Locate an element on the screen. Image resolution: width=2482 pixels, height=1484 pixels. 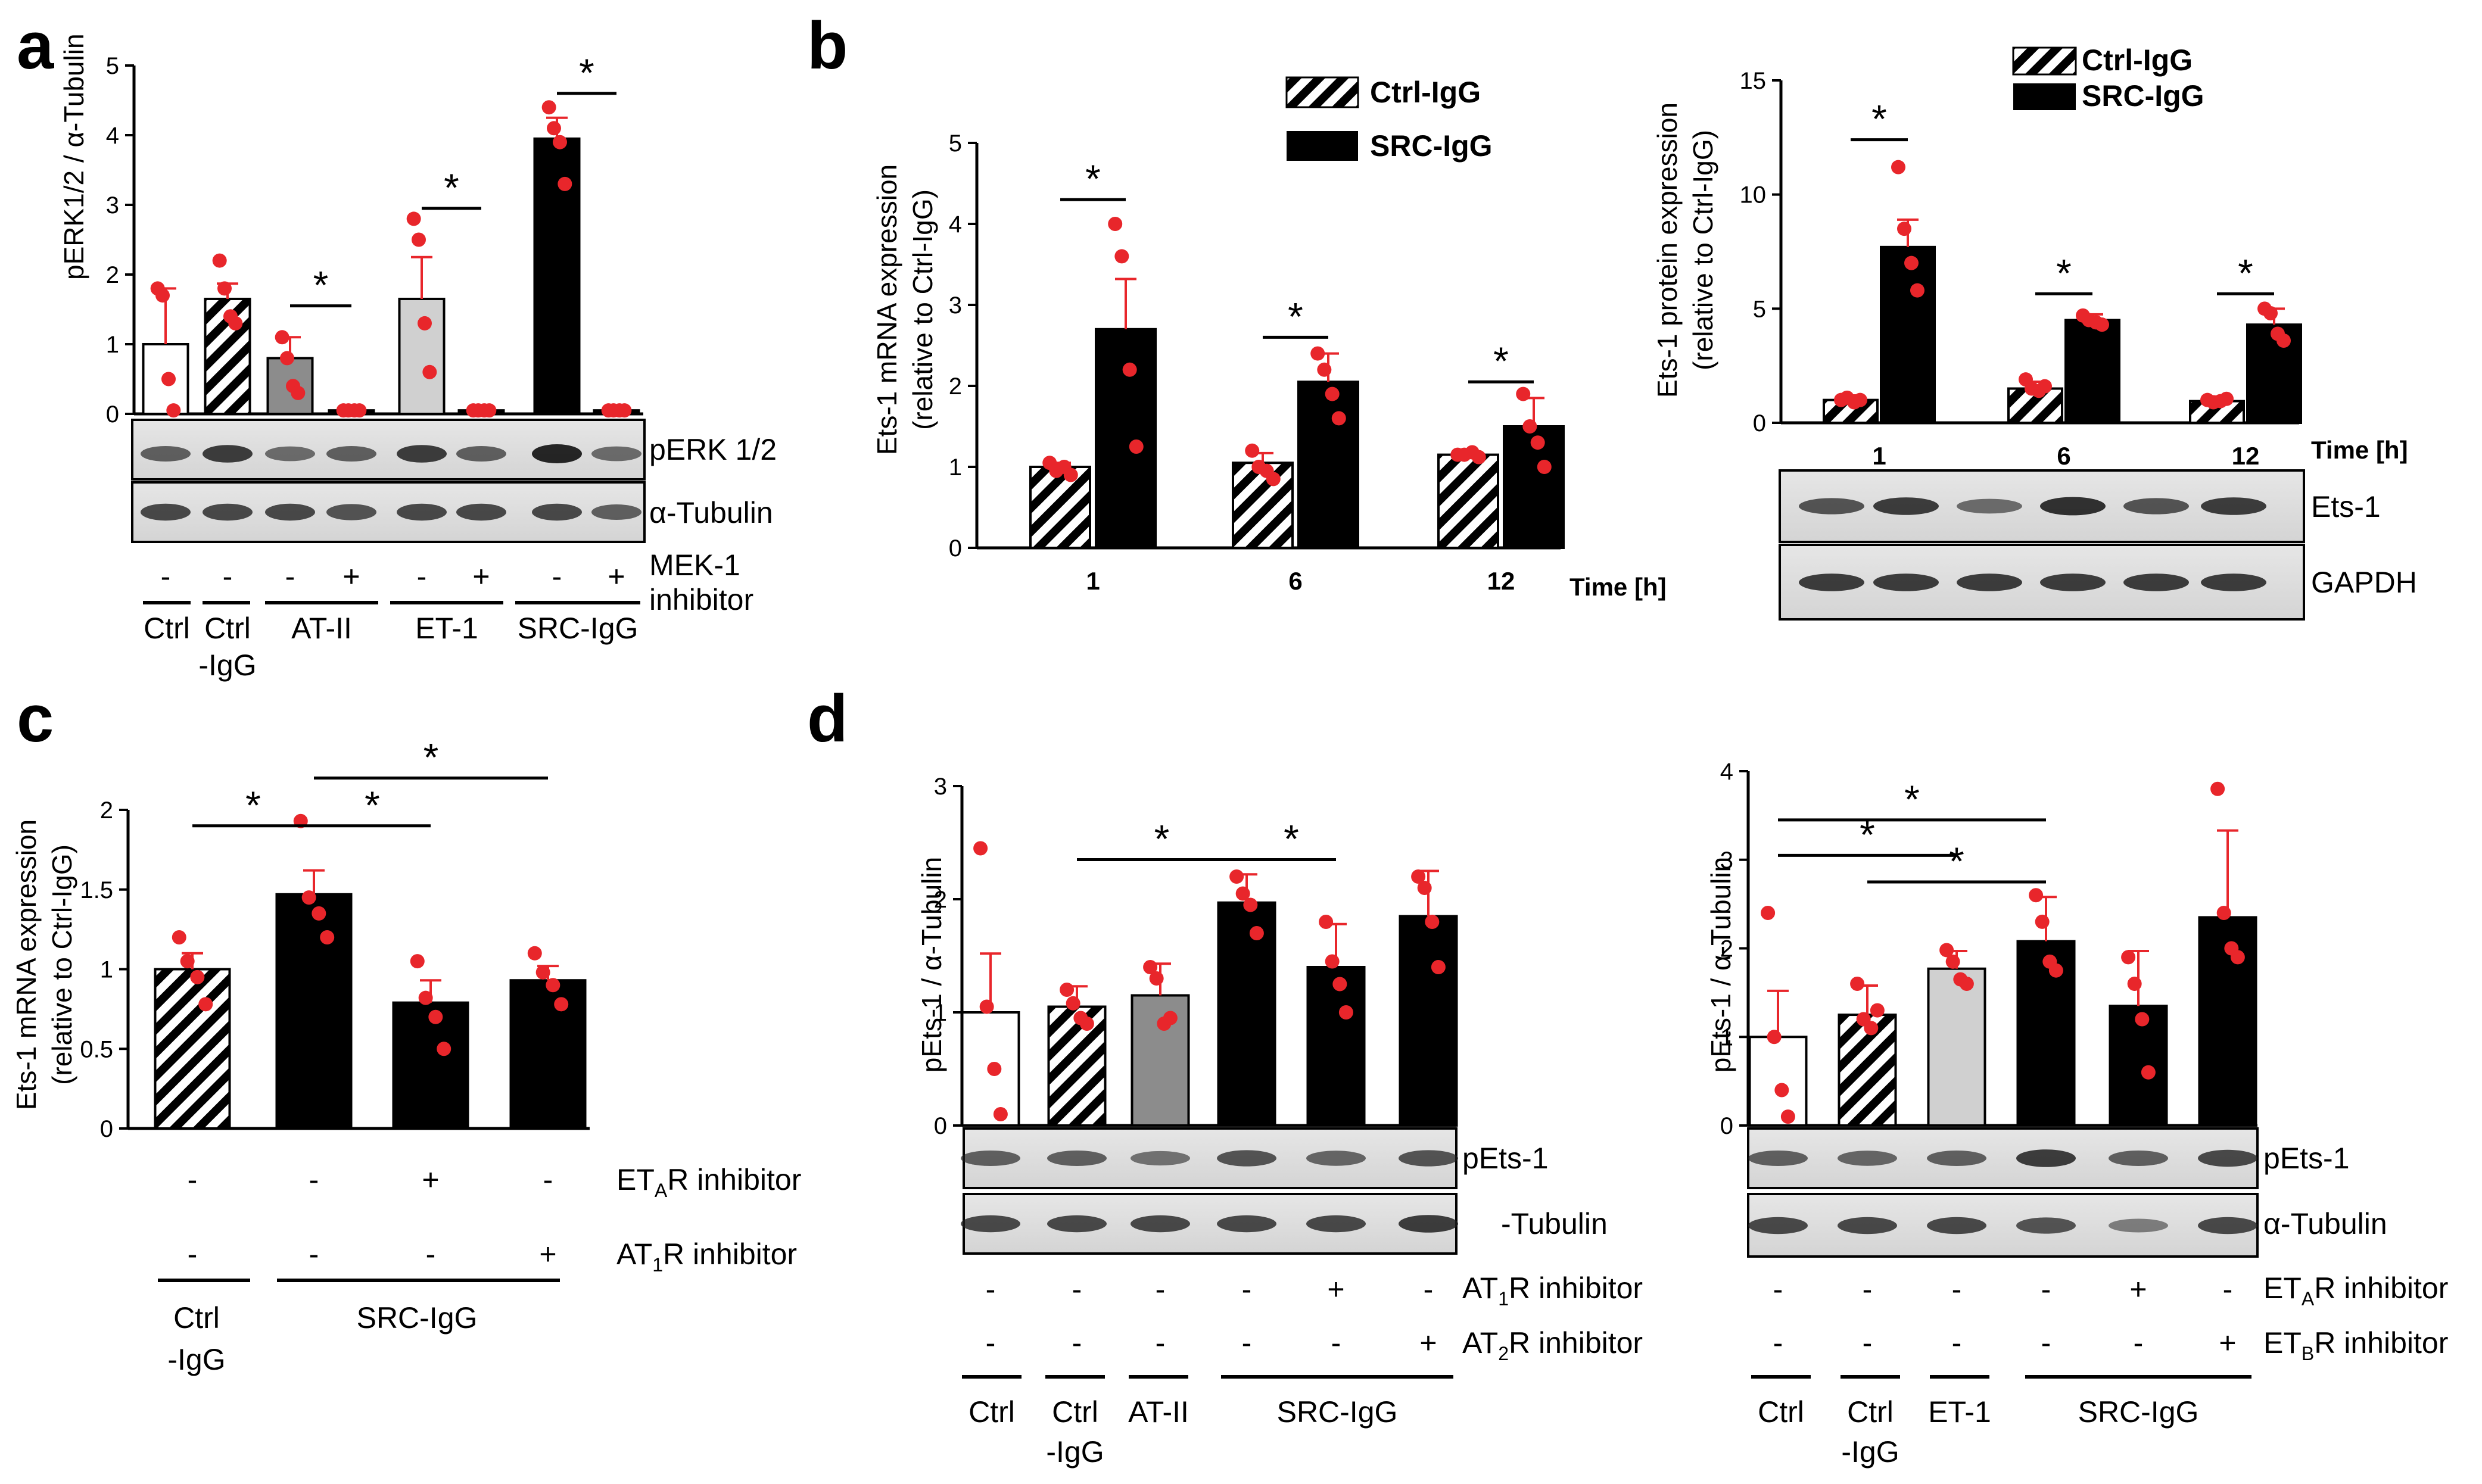
d1-group-srcigg: SRC-IgG is located at coordinates (1337, 1412).